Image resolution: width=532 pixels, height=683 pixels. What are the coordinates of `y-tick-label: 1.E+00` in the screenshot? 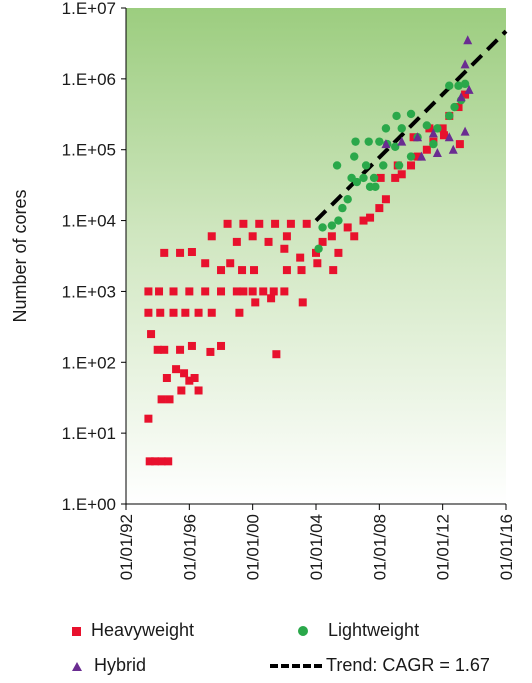 It's located at (89, 504).